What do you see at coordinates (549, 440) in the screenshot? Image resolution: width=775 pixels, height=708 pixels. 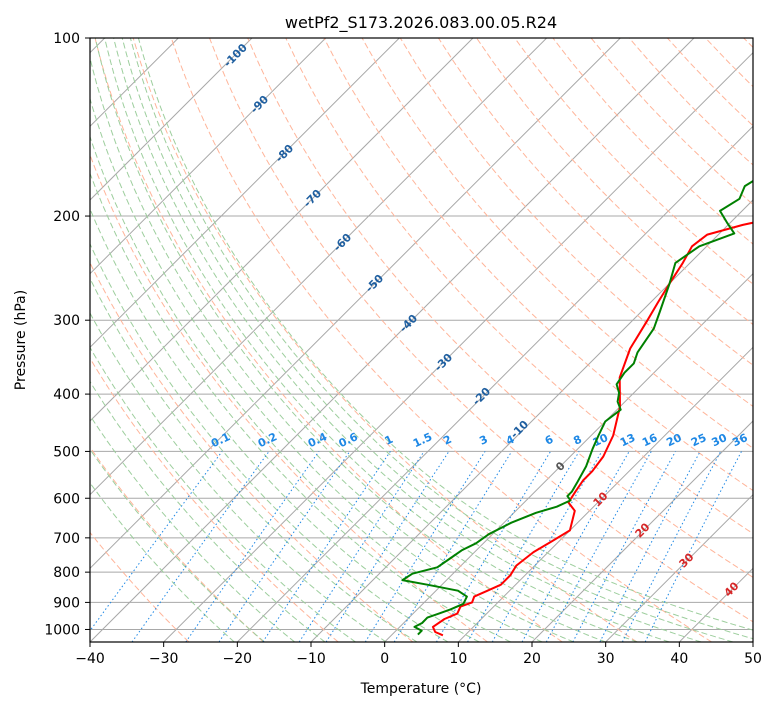 I see `mixing-ratio-label: 6` at bounding box center [549, 440].